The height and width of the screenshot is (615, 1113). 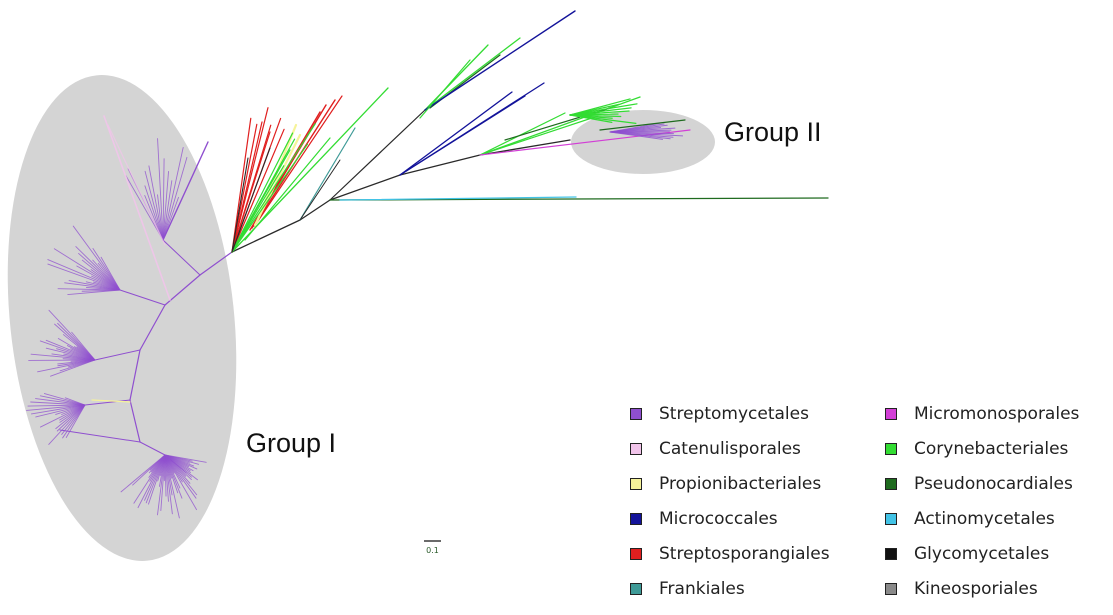 What do you see at coordinates (432, 550) in the screenshot?
I see `scale-bar-label: 0.1` at bounding box center [432, 550].